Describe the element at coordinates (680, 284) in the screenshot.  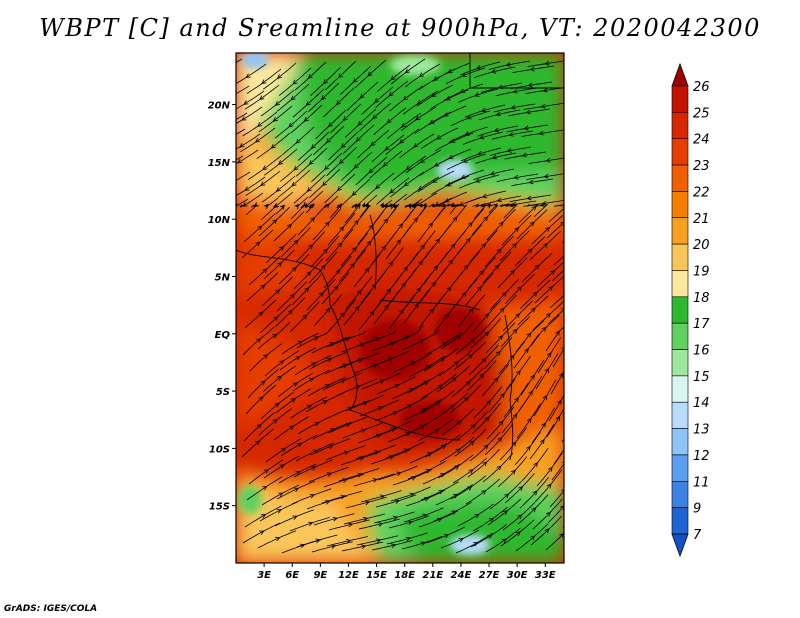
I see `colorbar-segment` at that location.